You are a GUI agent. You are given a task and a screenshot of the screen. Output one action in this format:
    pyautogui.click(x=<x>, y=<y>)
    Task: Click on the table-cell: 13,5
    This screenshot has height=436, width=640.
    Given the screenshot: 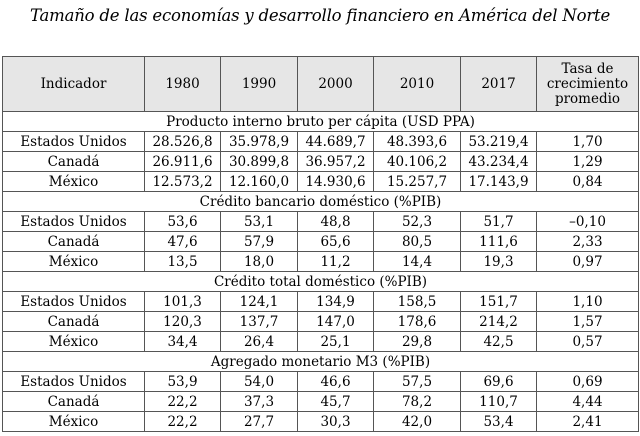 What is the action you would take?
    pyautogui.click(x=182, y=261)
    